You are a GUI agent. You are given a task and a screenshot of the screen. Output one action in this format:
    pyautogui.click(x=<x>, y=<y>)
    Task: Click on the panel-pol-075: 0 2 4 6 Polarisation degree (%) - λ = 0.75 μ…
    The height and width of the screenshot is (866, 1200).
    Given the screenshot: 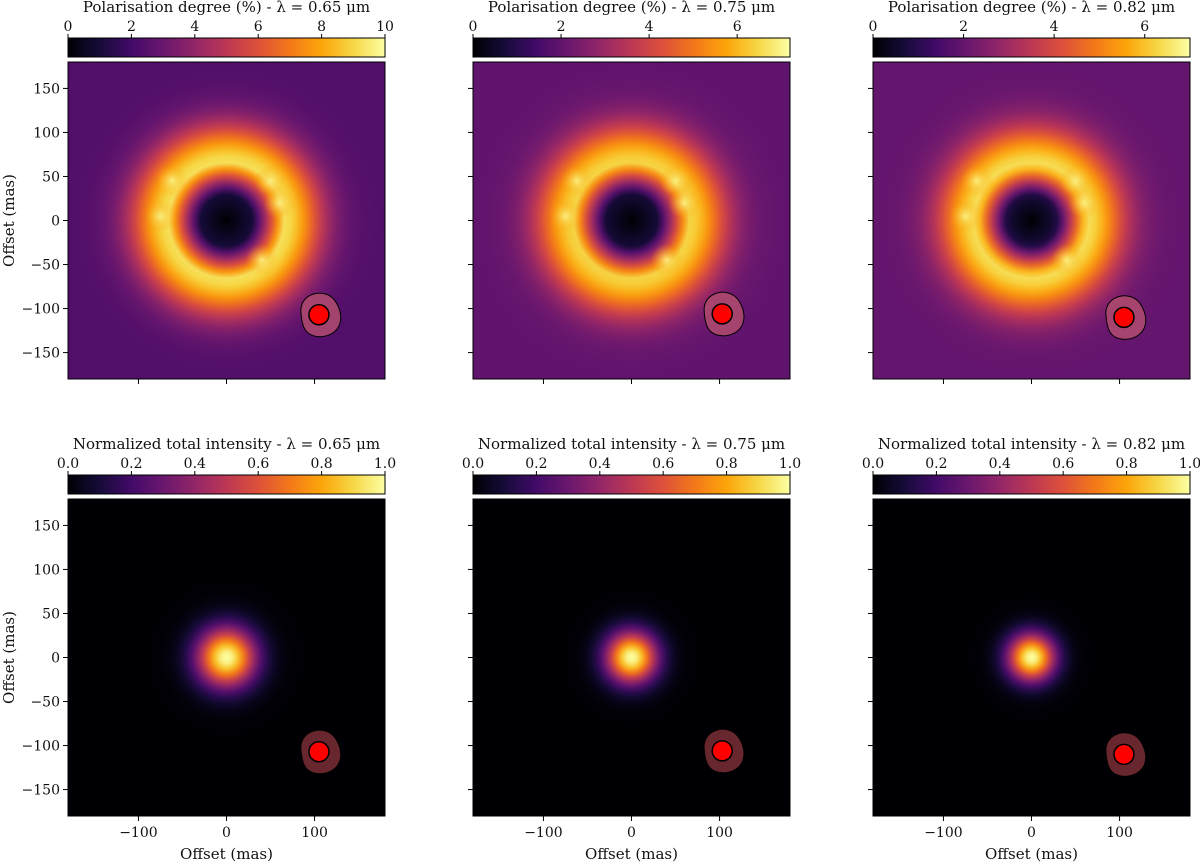 What is the action you would take?
    pyautogui.click(x=629, y=192)
    